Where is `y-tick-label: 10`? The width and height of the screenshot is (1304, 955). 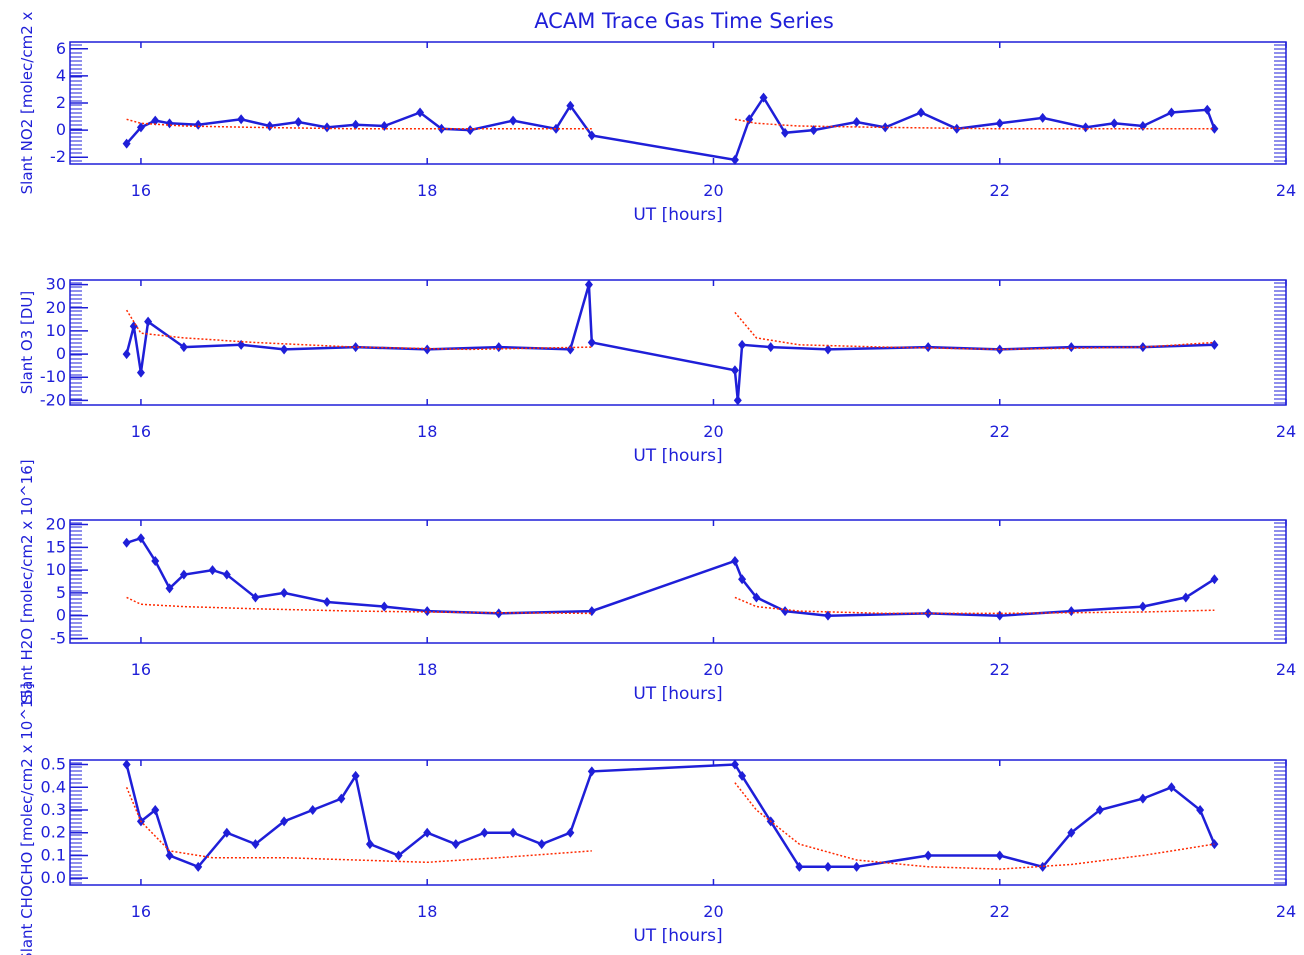 y-tick-label: 10 is located at coordinates (56, 330).